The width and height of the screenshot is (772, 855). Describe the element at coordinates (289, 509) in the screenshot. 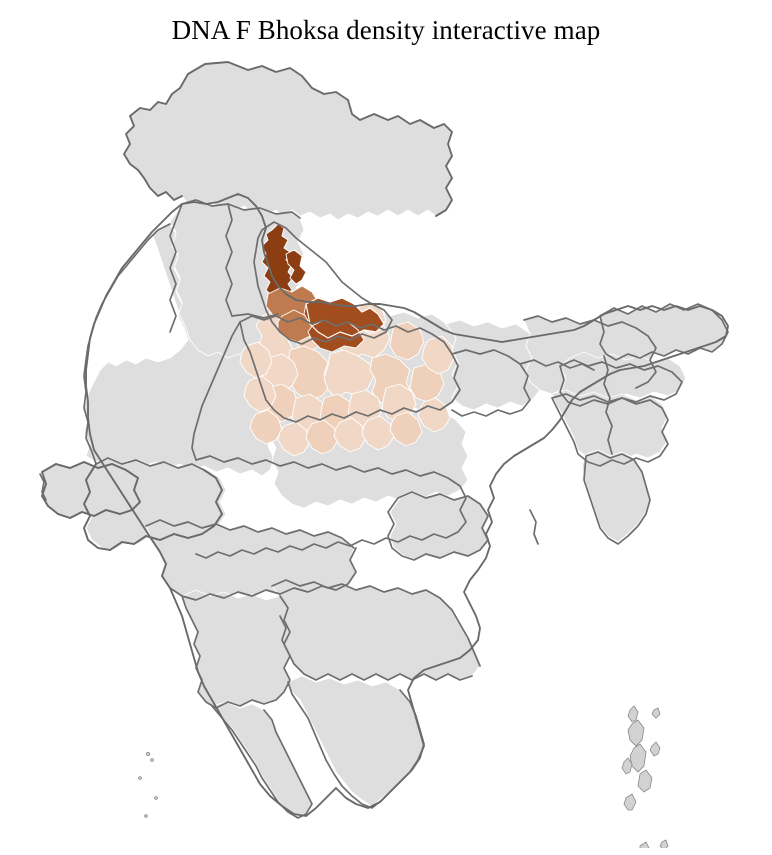

I see `coastal-accent-layer` at that location.